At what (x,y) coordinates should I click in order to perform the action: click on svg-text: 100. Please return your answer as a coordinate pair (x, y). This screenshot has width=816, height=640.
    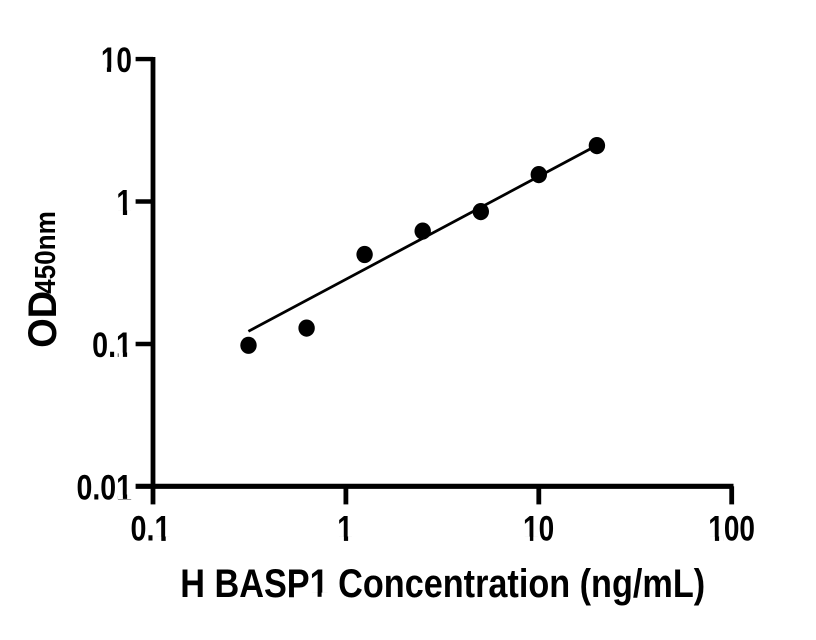
    Looking at the image, I should click on (731, 528).